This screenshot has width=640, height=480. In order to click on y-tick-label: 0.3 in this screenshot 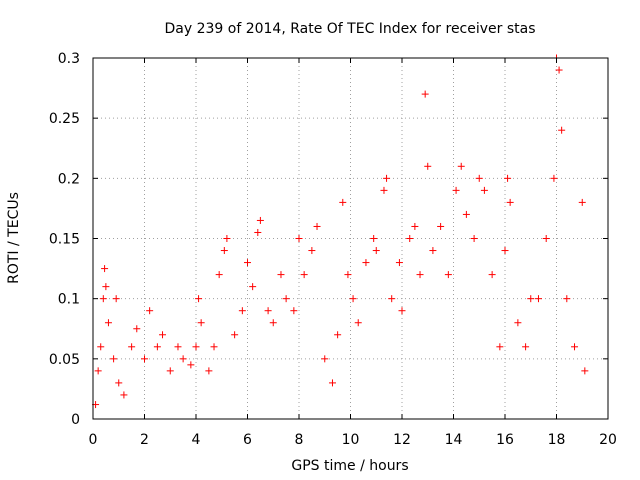, I will do `click(69, 59)`.